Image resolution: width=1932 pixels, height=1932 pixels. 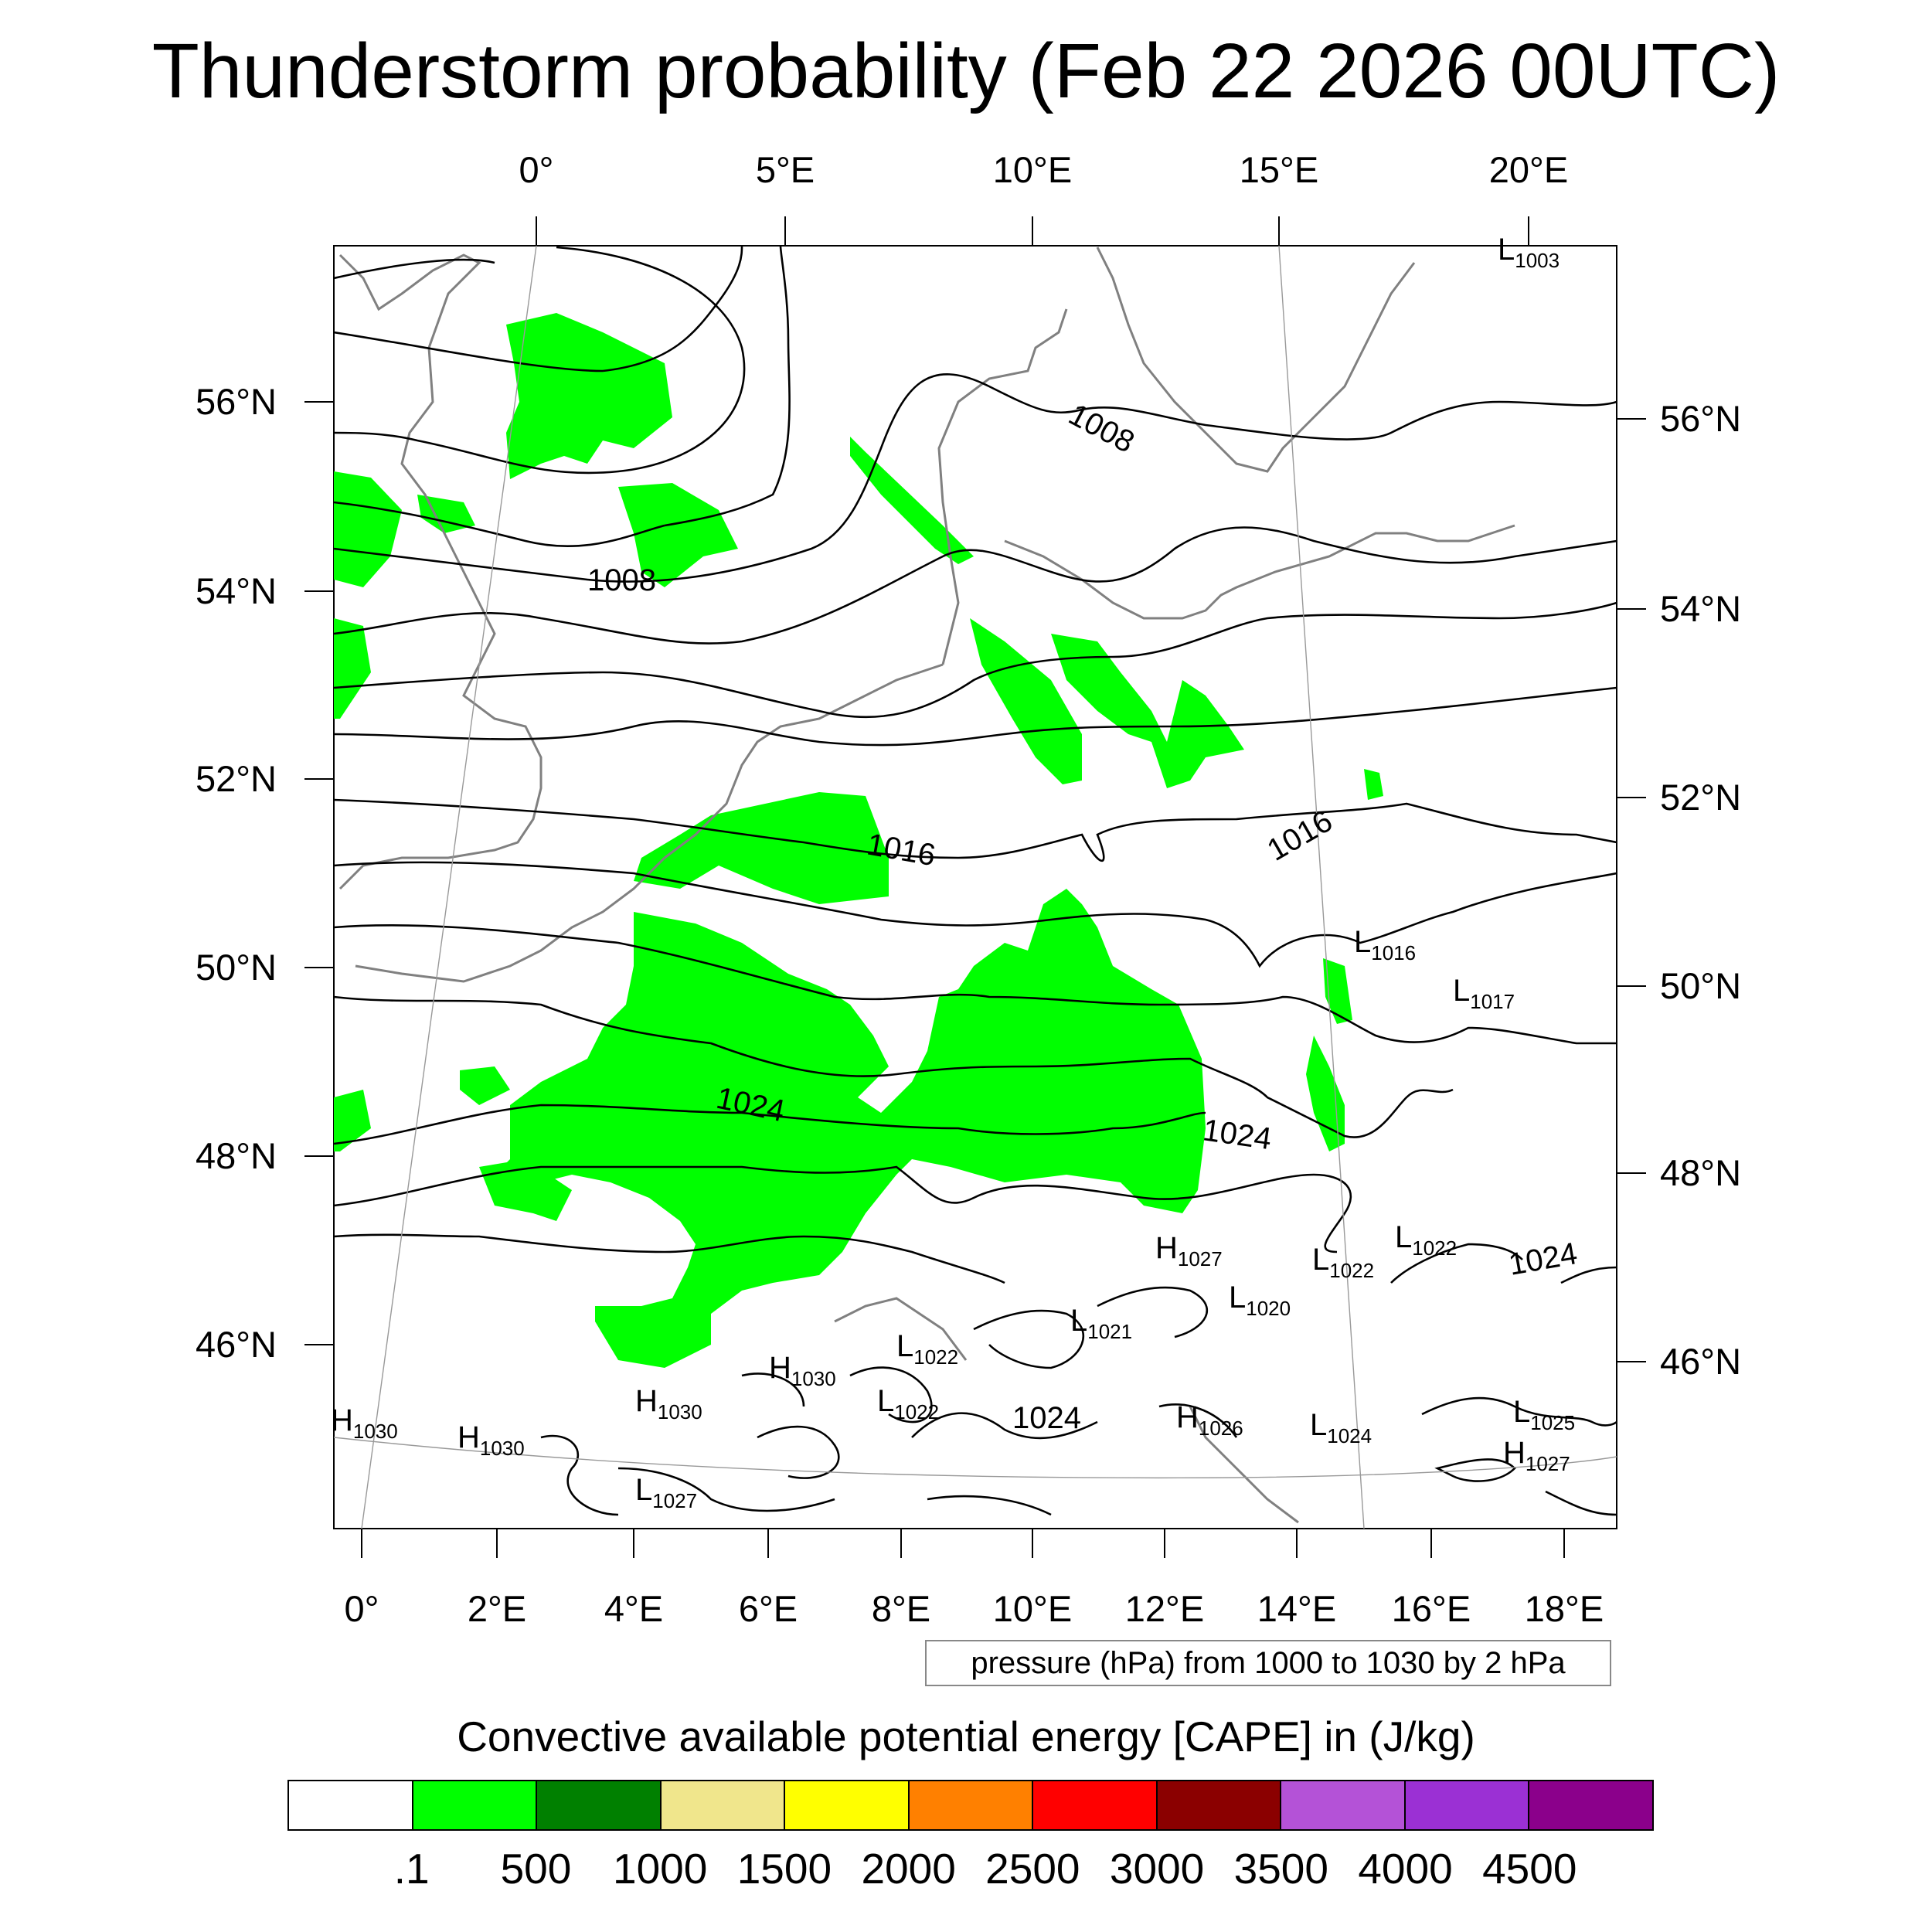 I want to click on lat-label-left: 56°N, so click(x=237, y=401).